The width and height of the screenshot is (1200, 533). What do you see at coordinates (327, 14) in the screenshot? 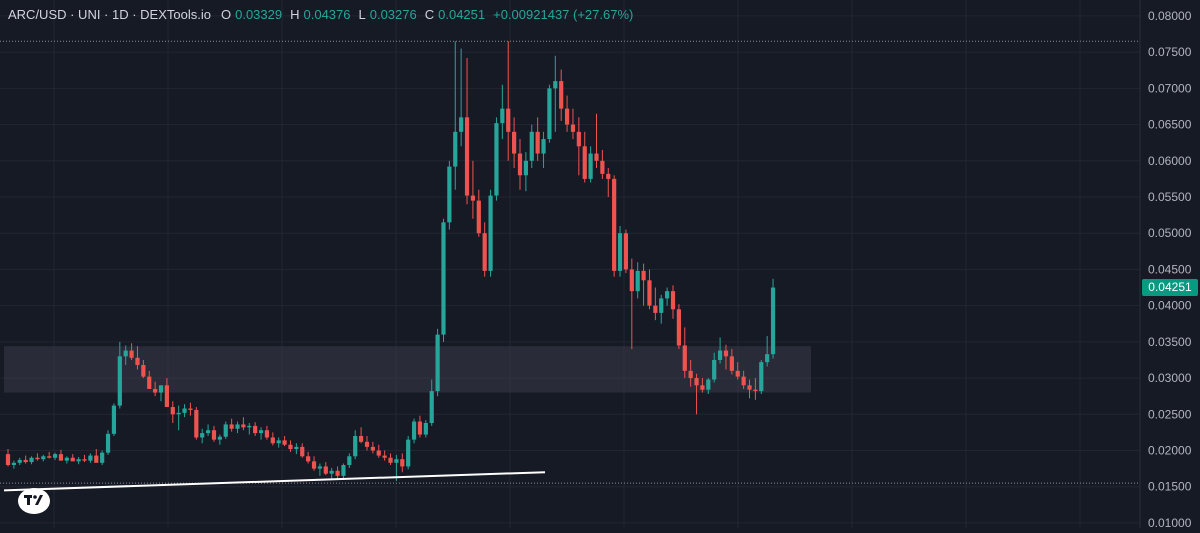
I see `high-value: 0.04376` at bounding box center [327, 14].